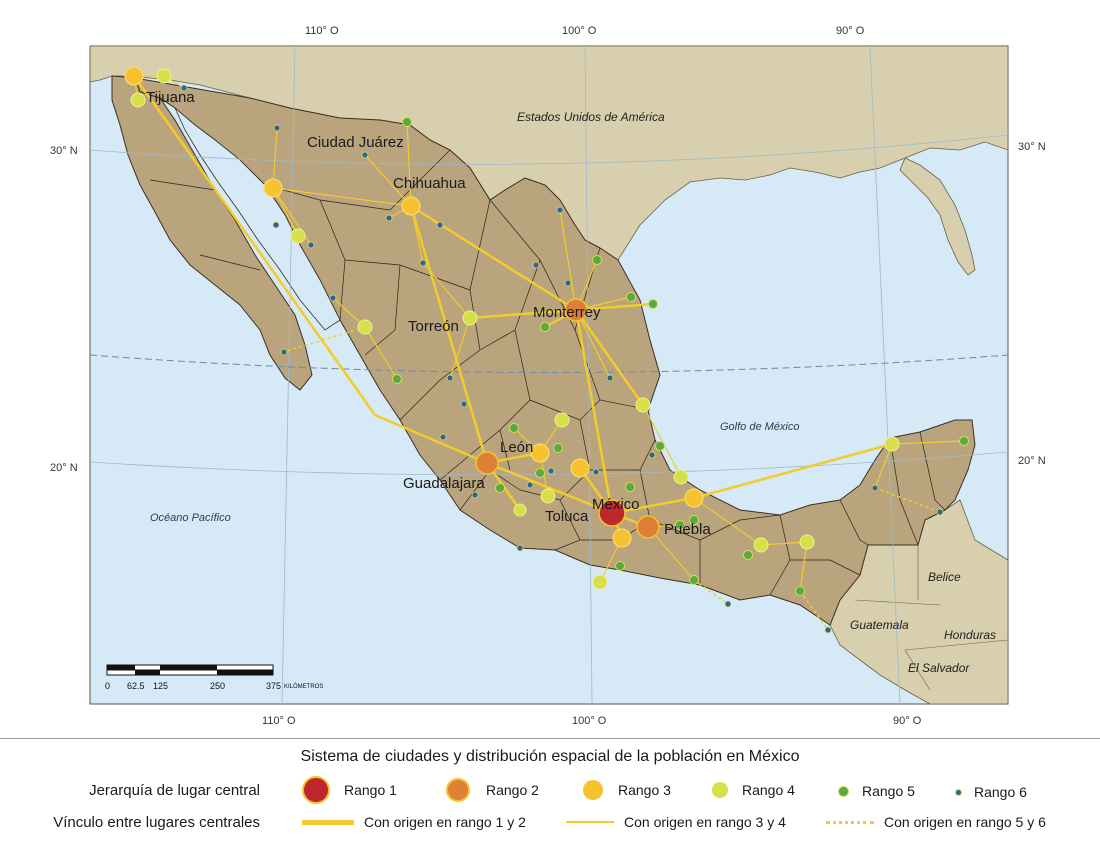  Describe the element at coordinates (970, 635) in the screenshot. I see `country-label-honduras: Honduras` at that location.